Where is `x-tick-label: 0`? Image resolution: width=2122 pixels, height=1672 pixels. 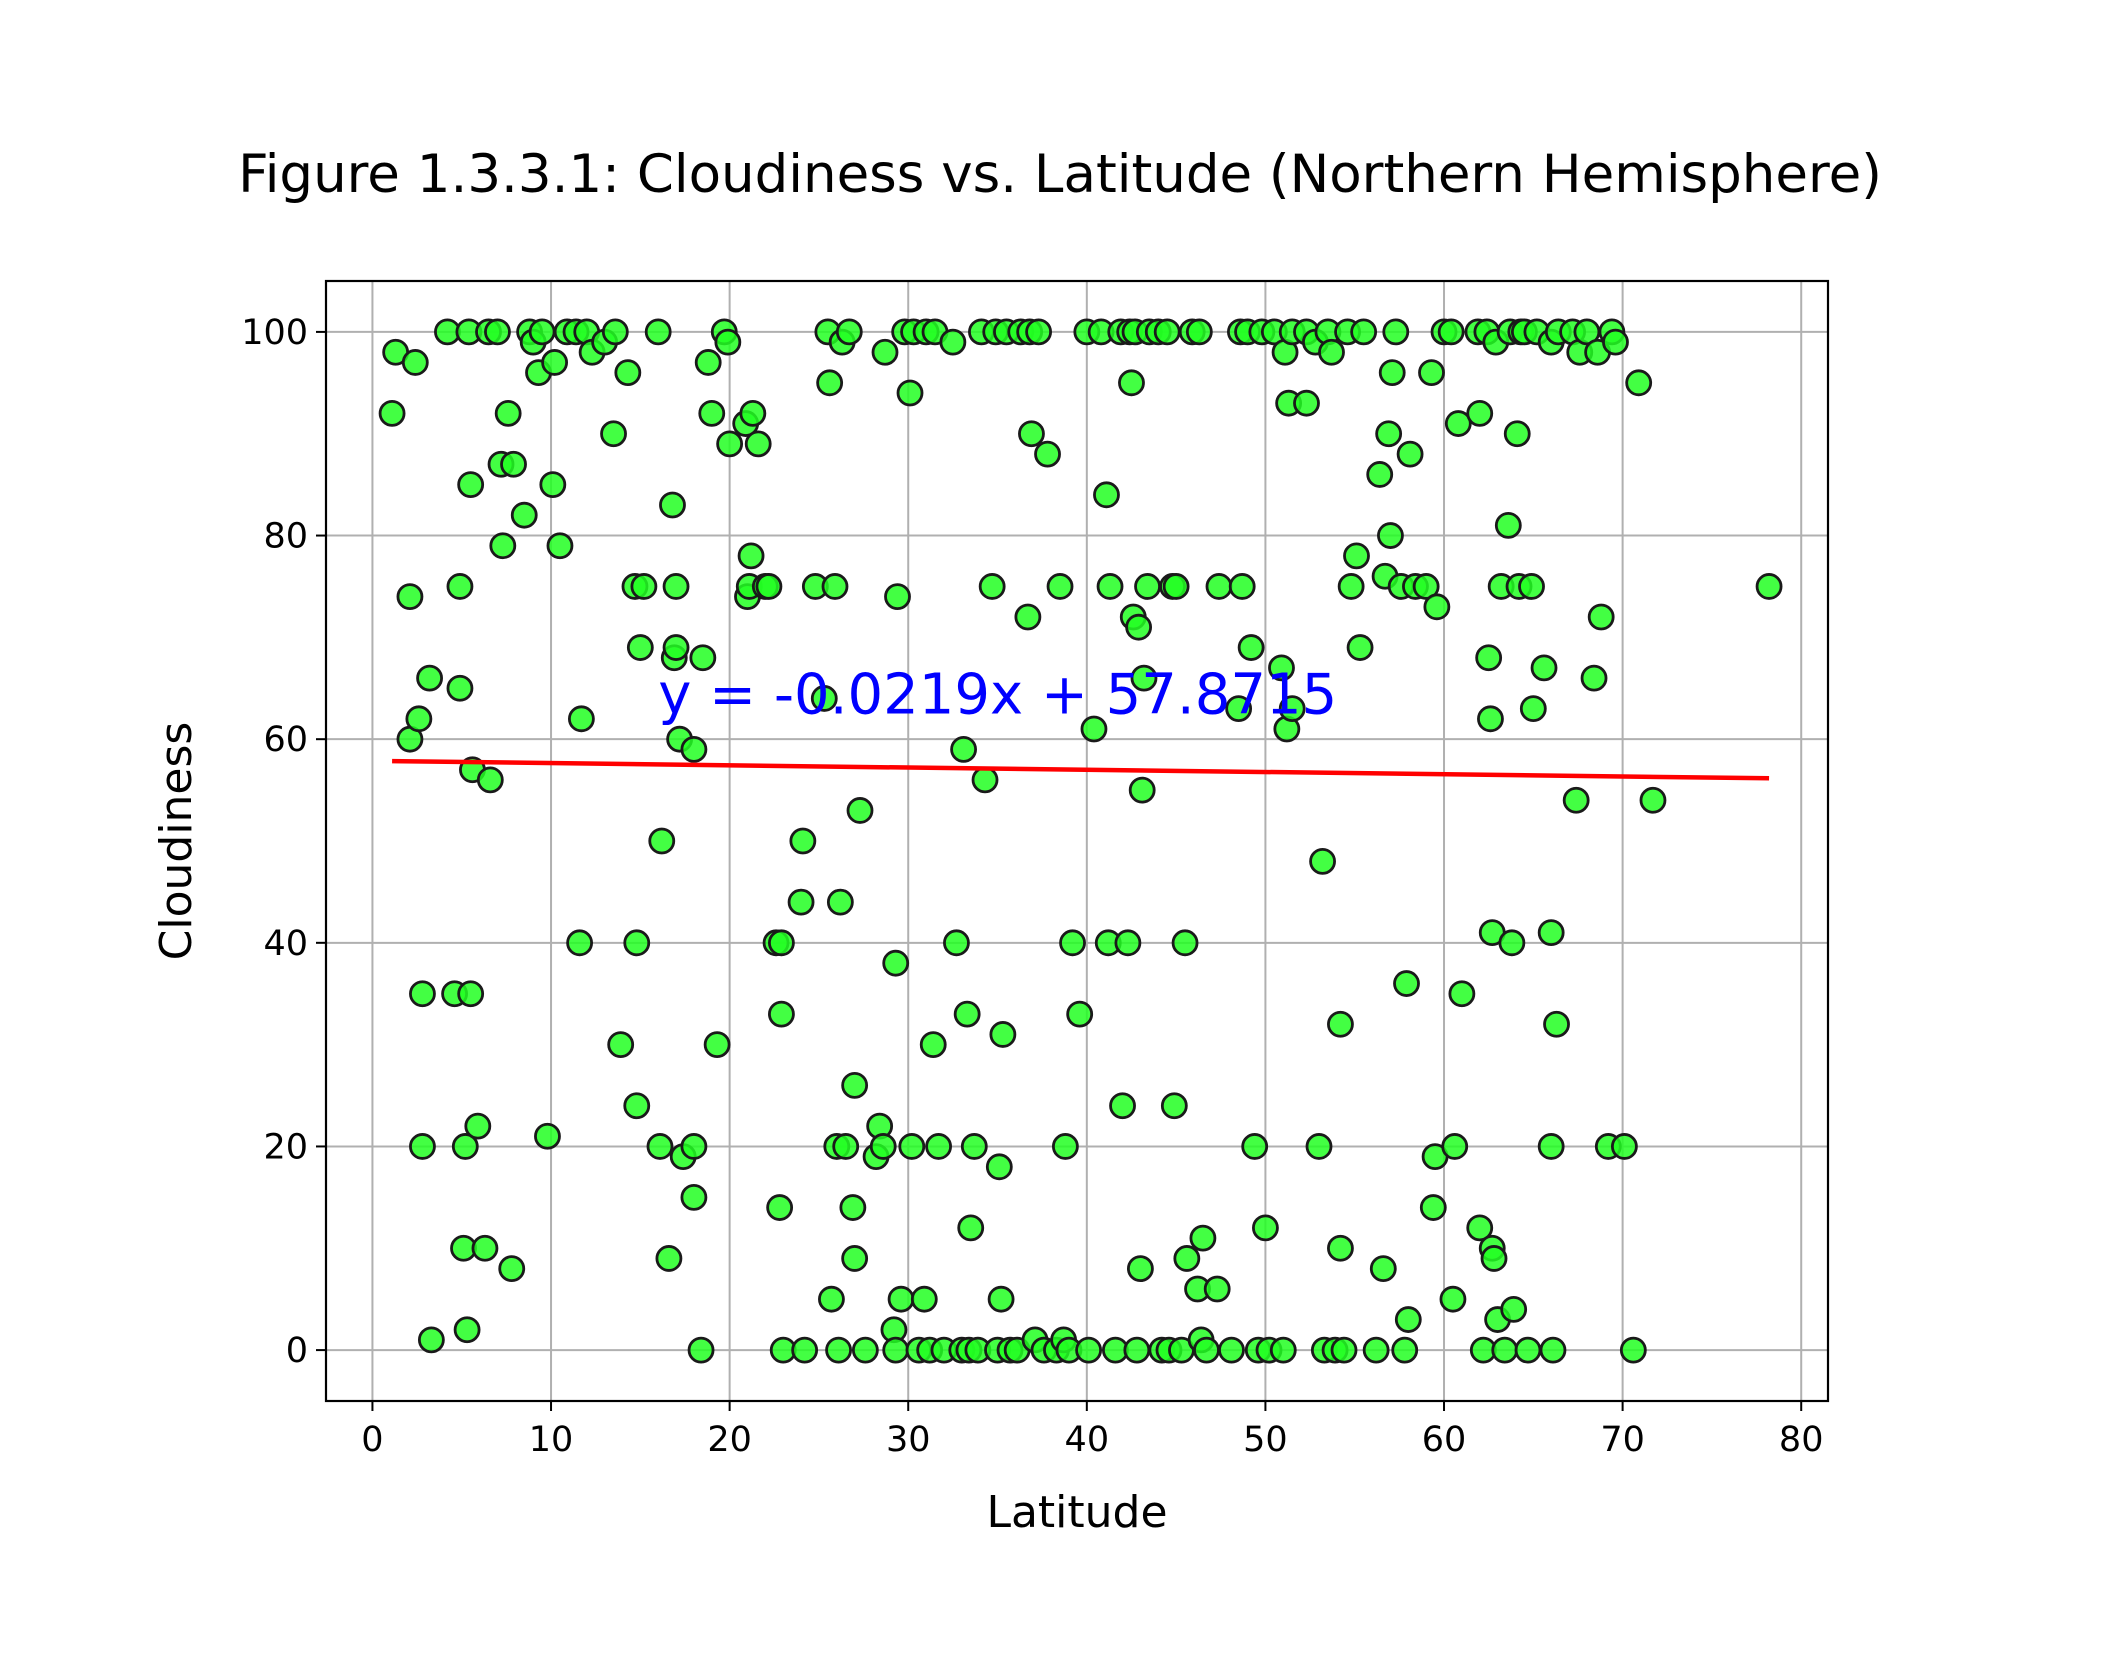 x-tick-label: 0 is located at coordinates (372, 1440).